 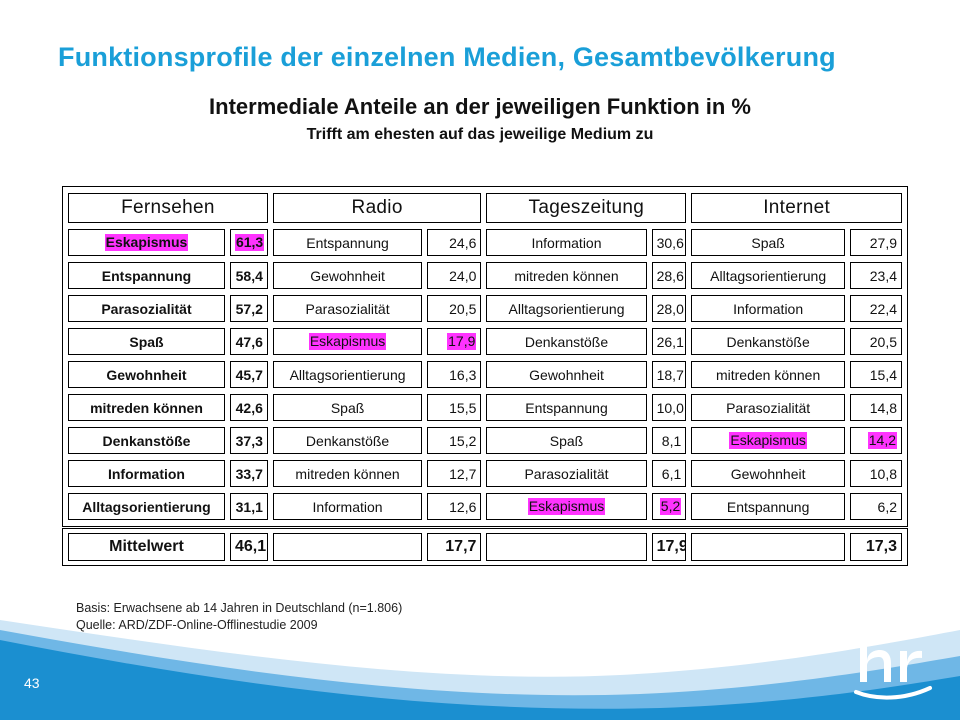 I want to click on function-label-fernsehen: Spaß, so click(x=146, y=341).